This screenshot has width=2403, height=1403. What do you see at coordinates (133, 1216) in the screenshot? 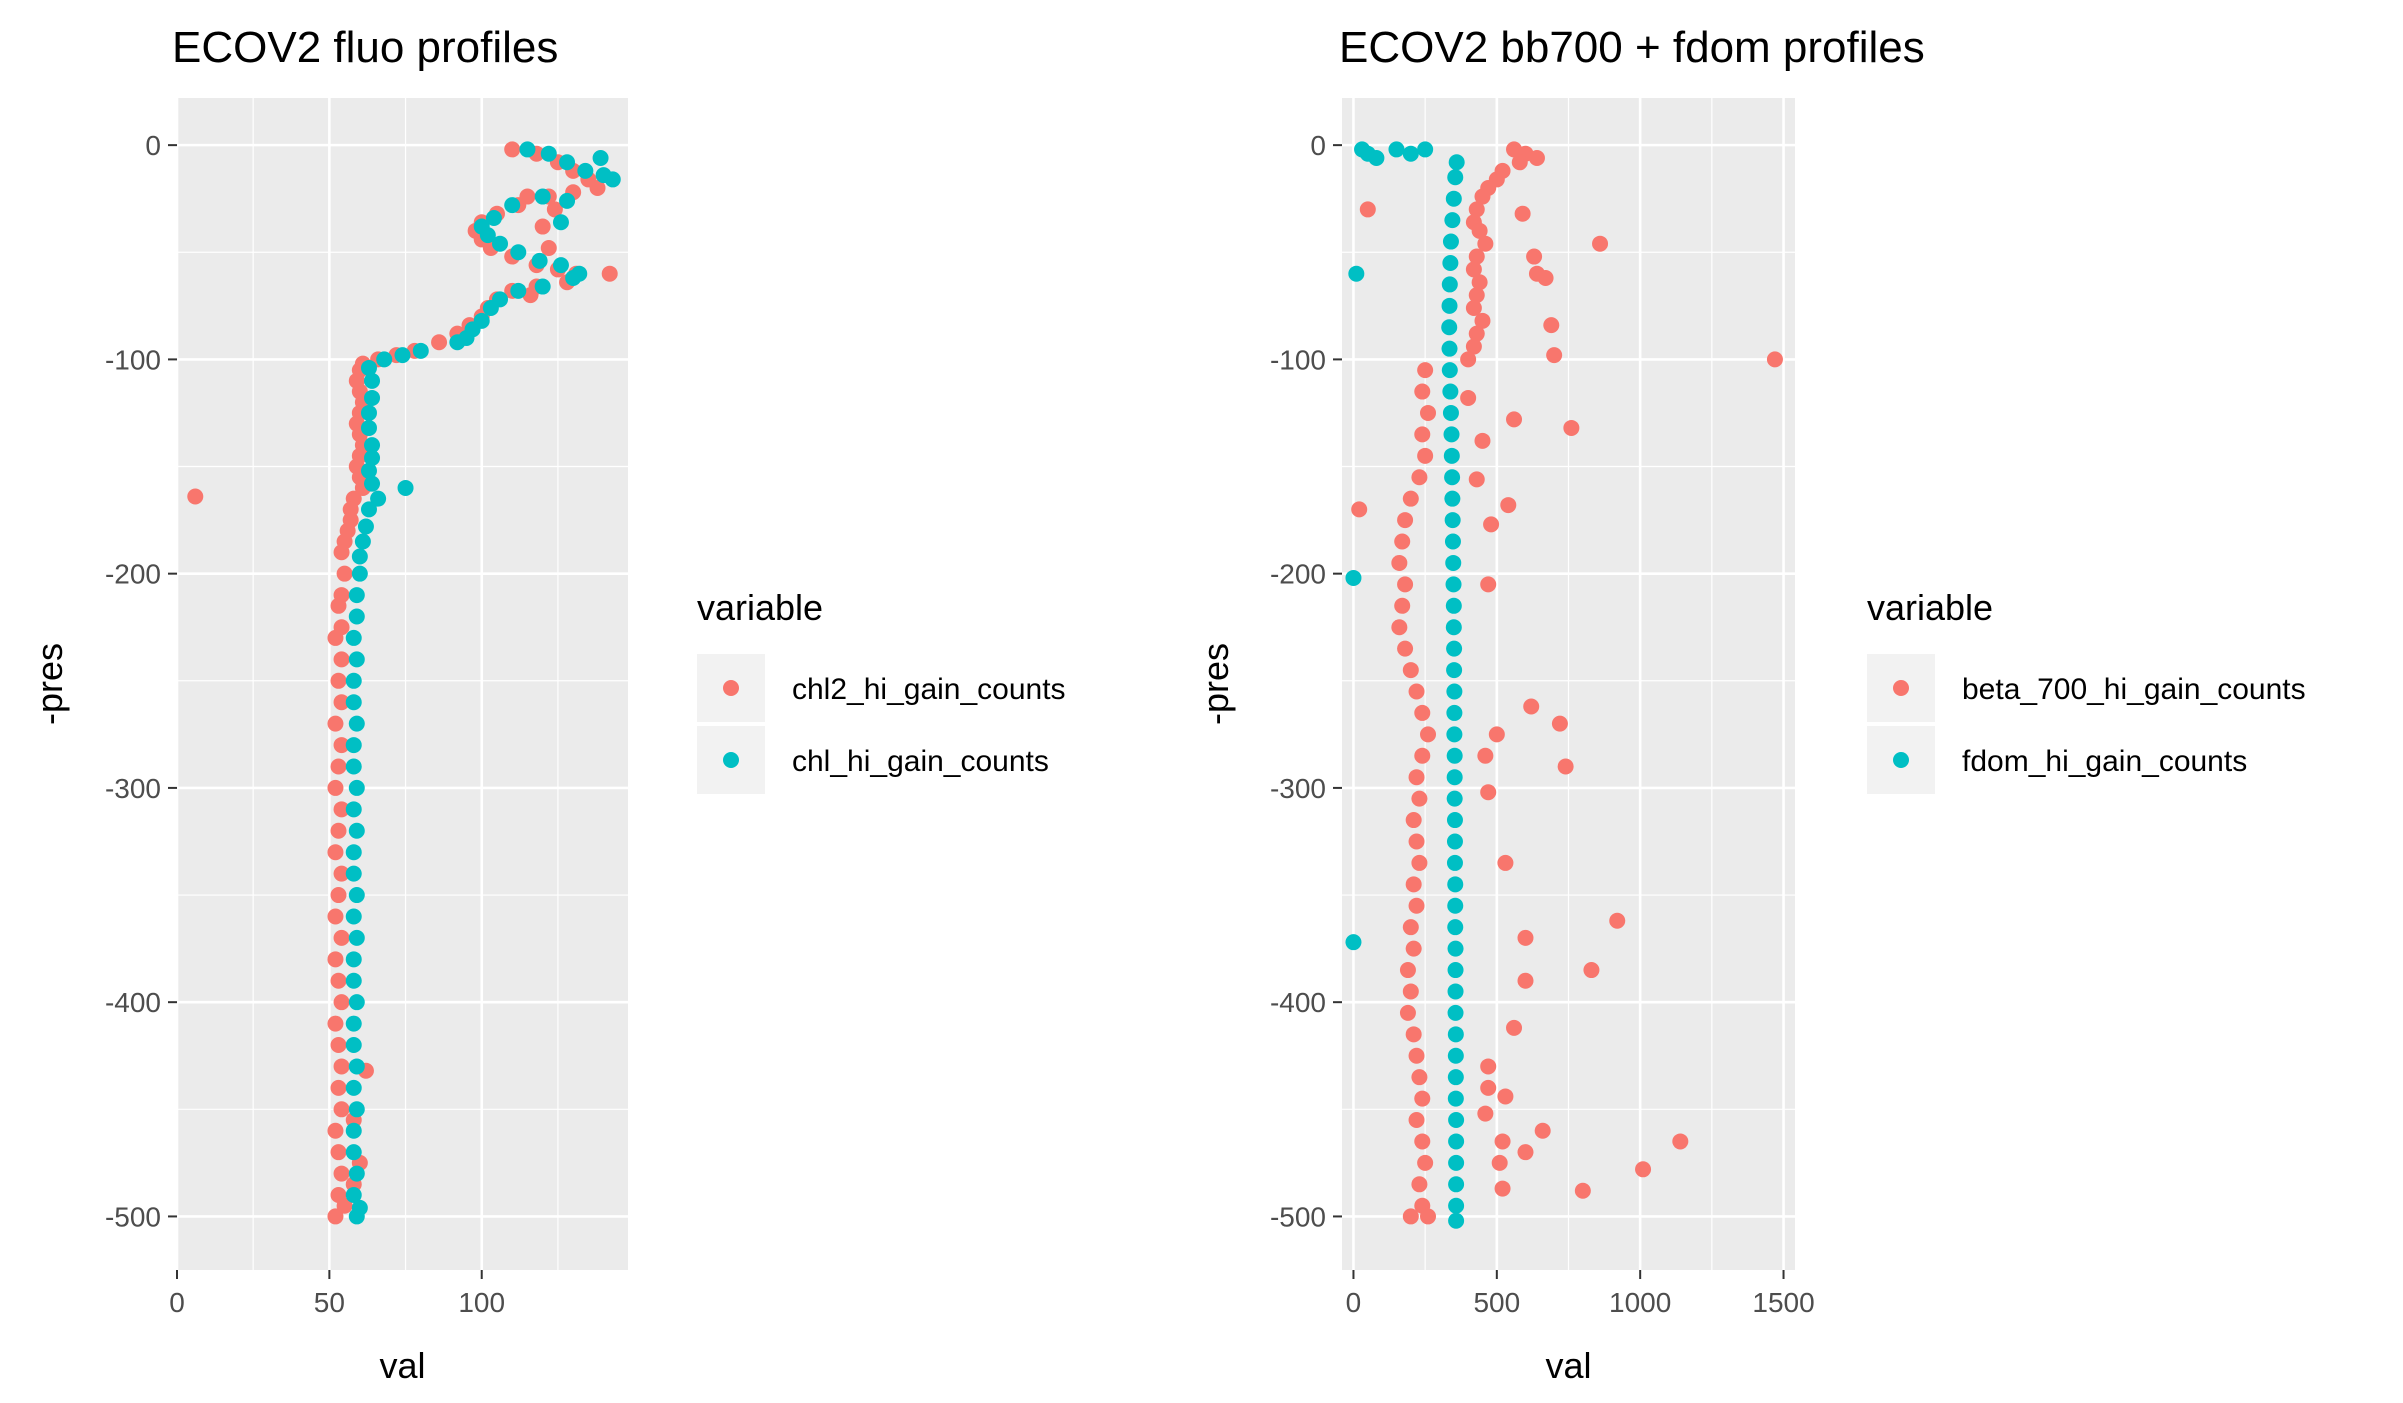
I see `y-tick-label: -500` at bounding box center [133, 1216].